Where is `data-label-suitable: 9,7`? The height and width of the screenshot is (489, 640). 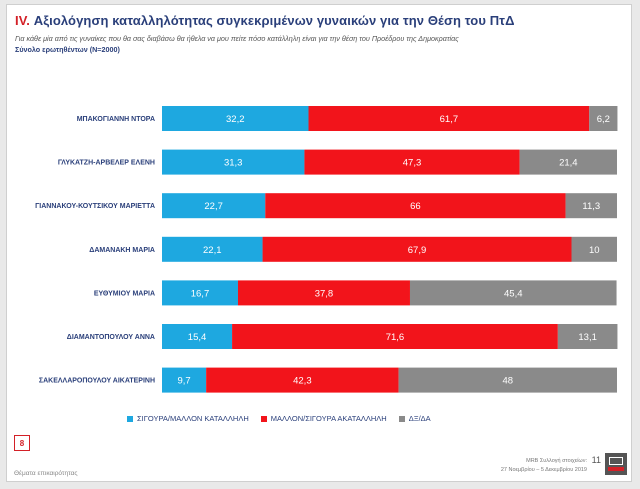 data-label-suitable: 9,7 is located at coordinates (183, 381).